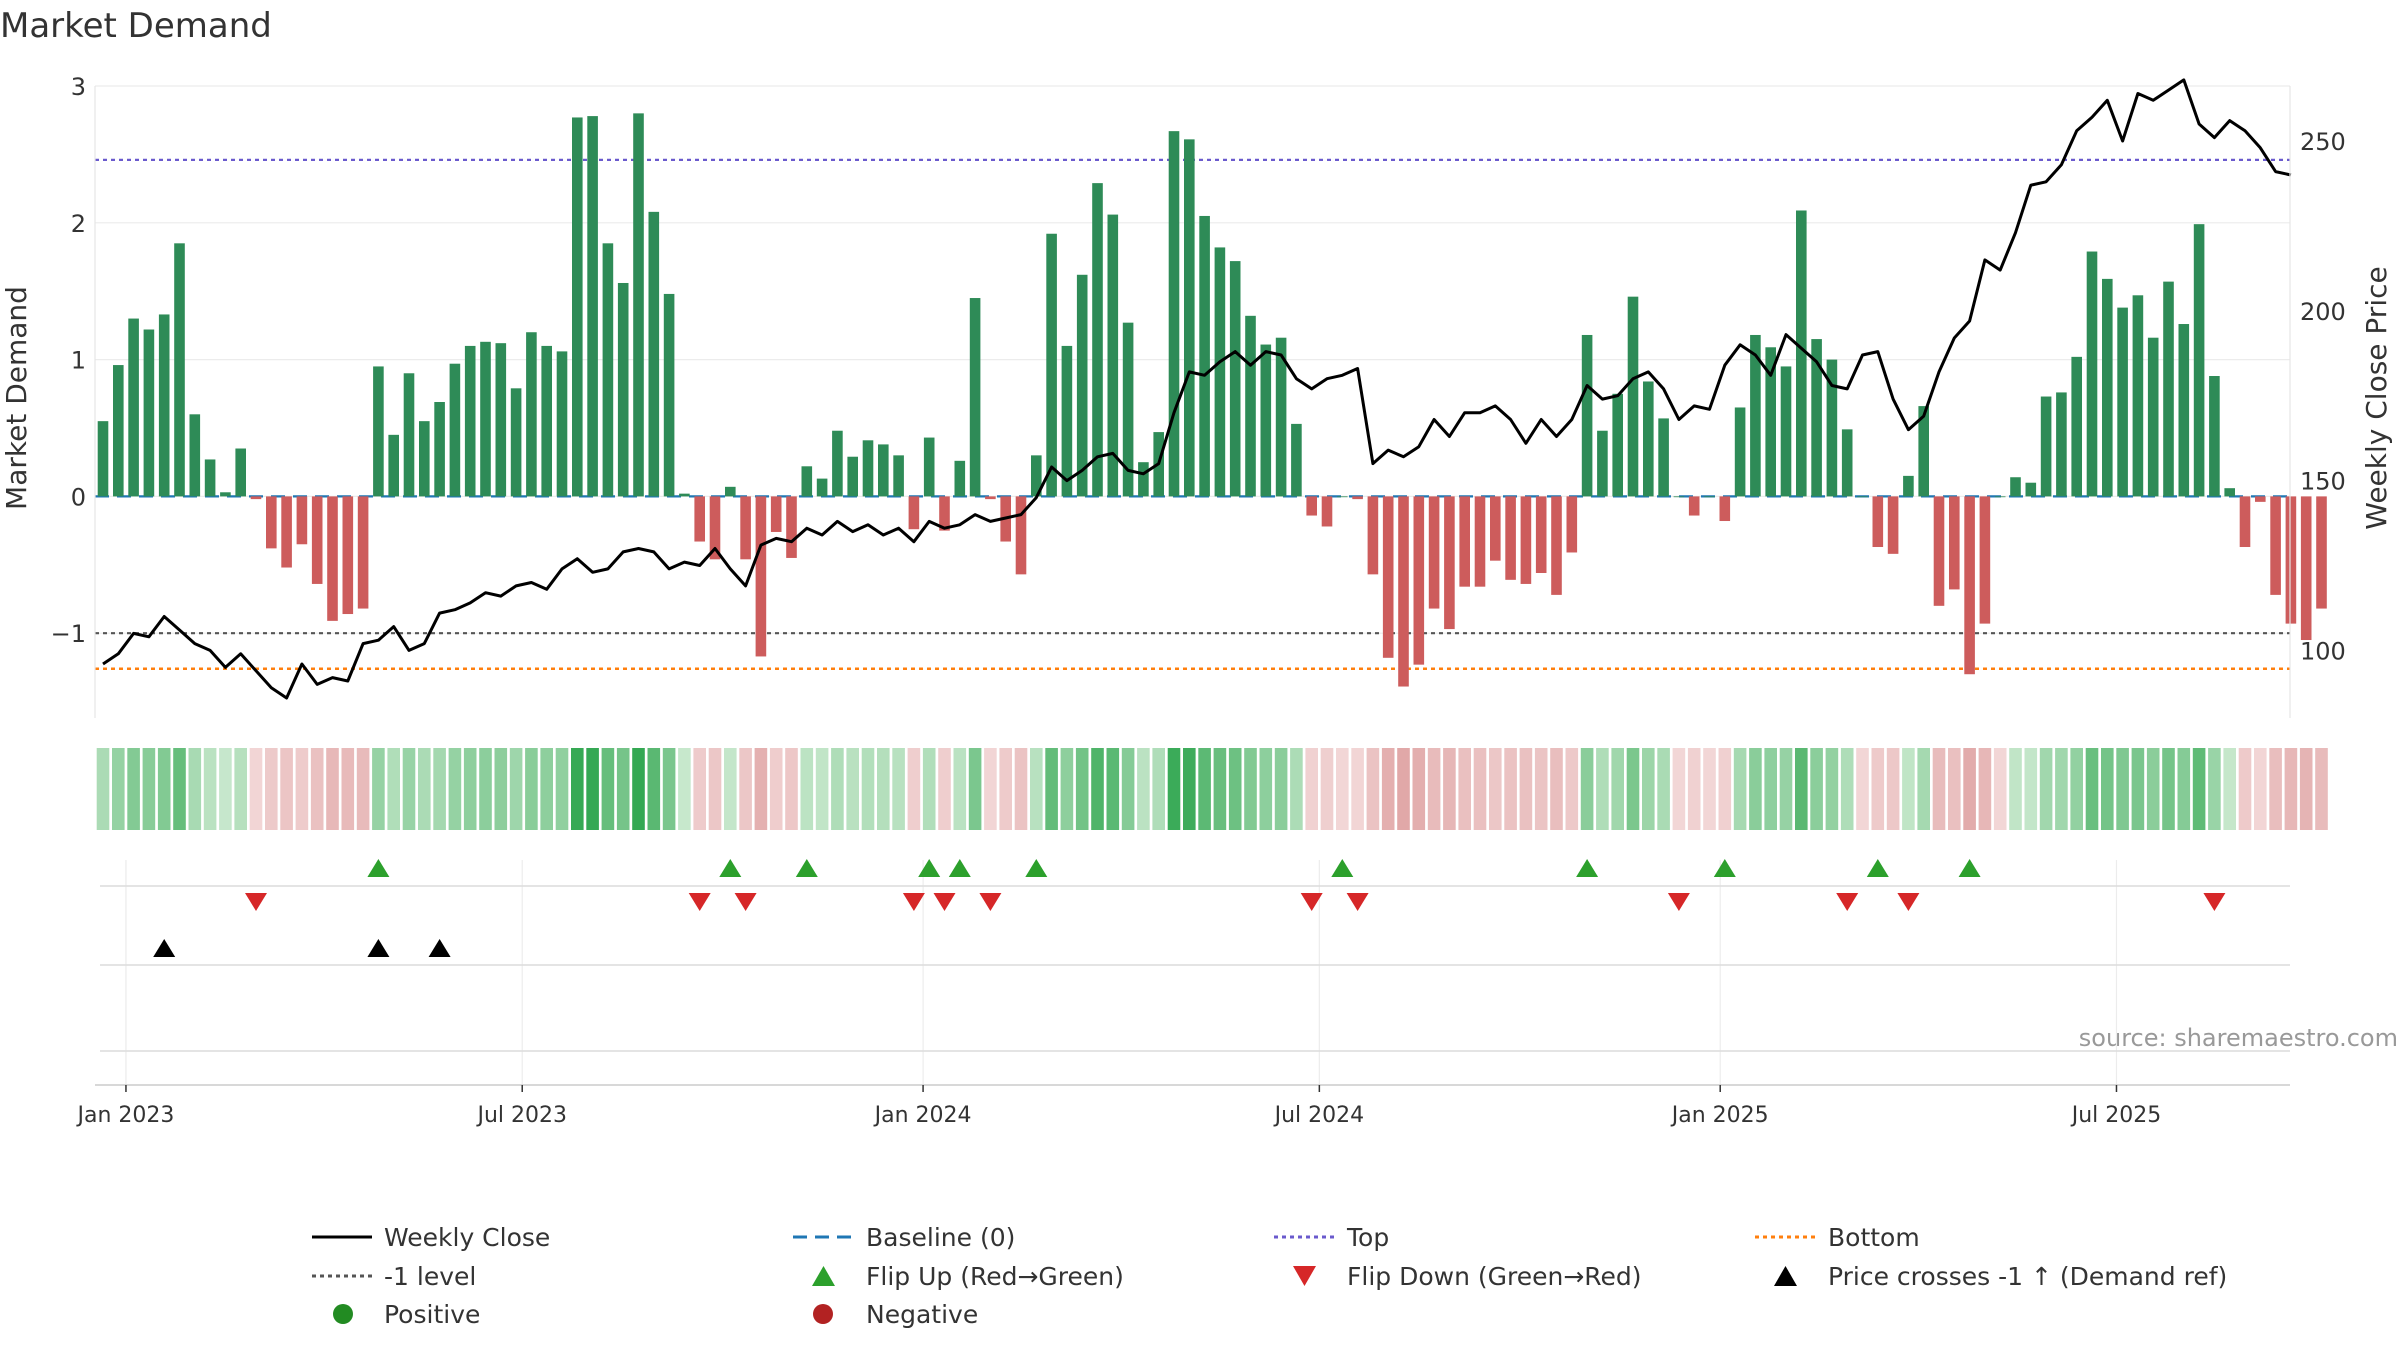  Describe the element at coordinates (16, 398) in the screenshot. I see `y-axis-label: Market Demand` at that location.